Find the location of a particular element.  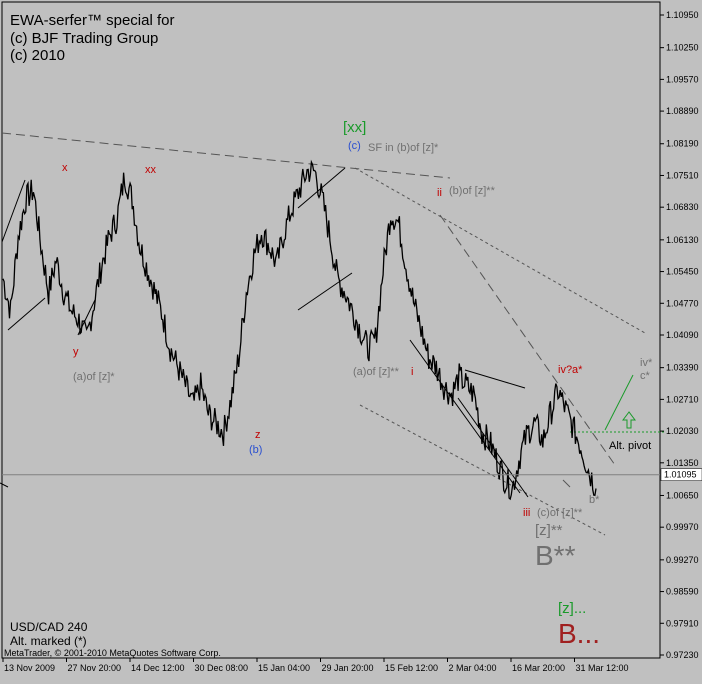

y-tick-label: 1.04770 is located at coordinates (682, 303).